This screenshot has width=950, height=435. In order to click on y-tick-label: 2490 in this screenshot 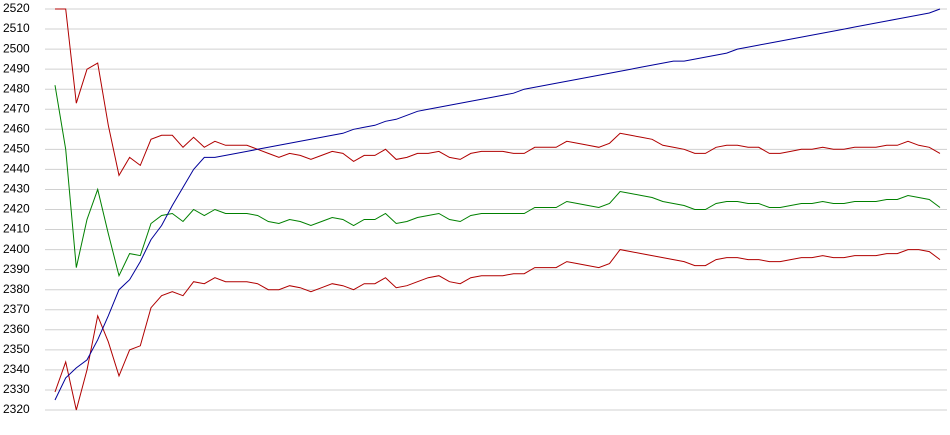, I will do `click(16, 68)`.